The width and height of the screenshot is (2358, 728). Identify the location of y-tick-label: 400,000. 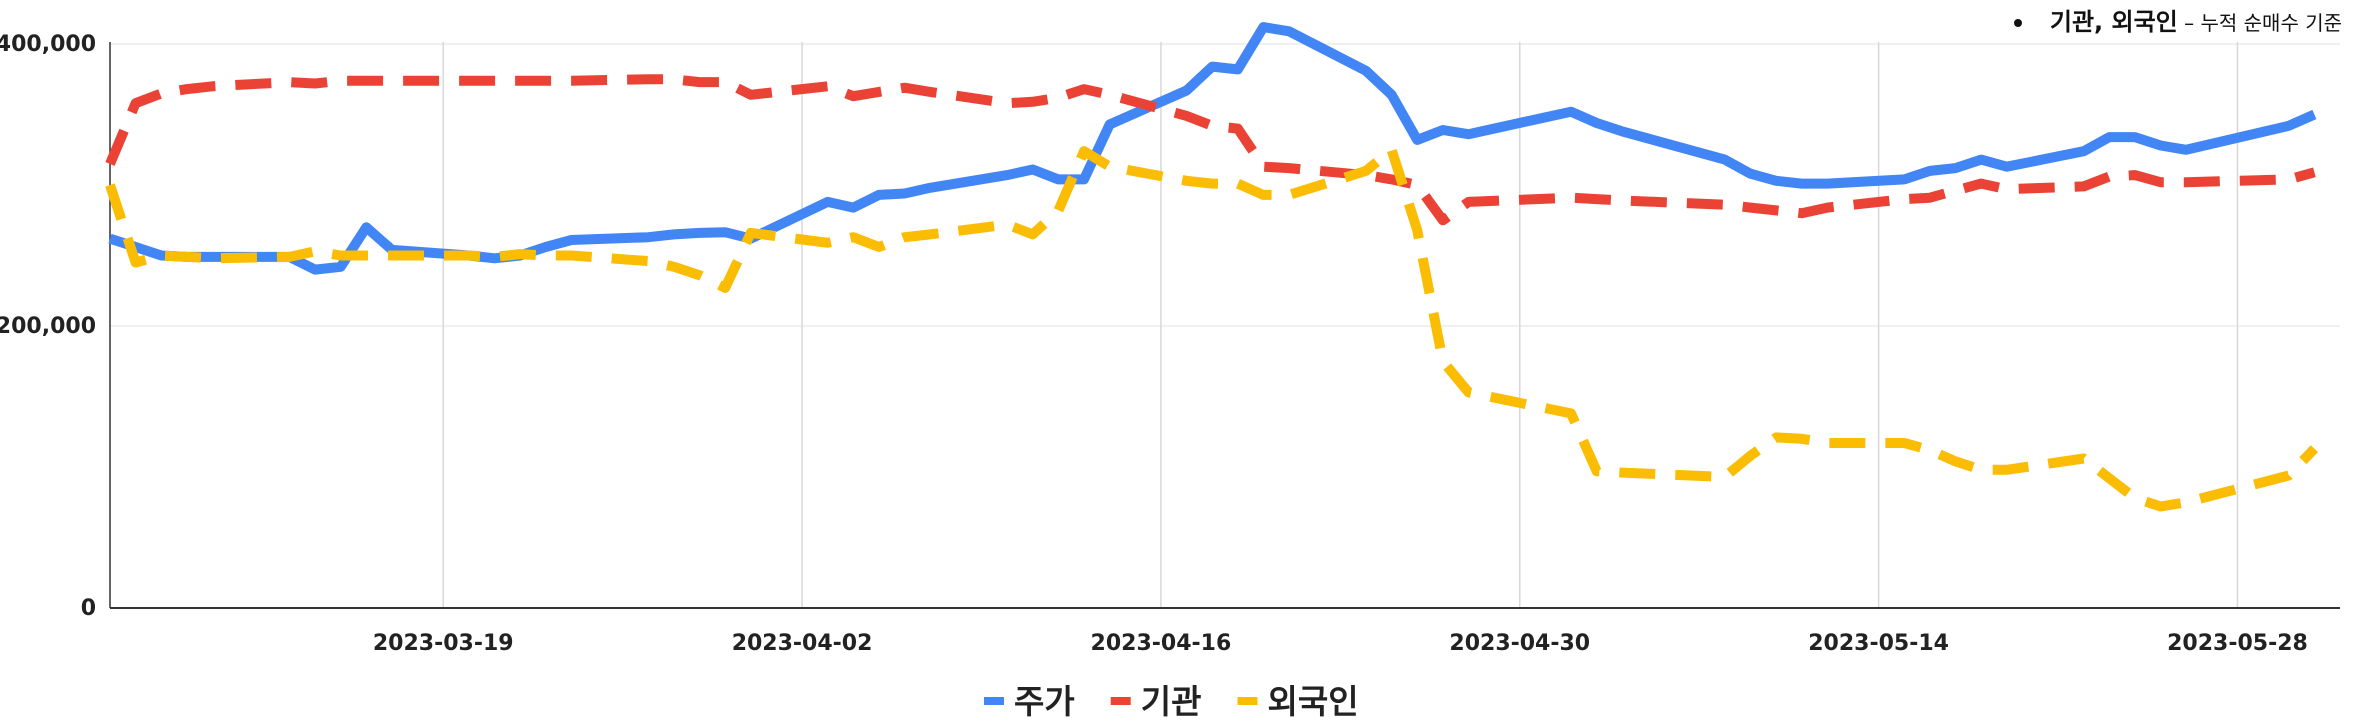
(48, 44).